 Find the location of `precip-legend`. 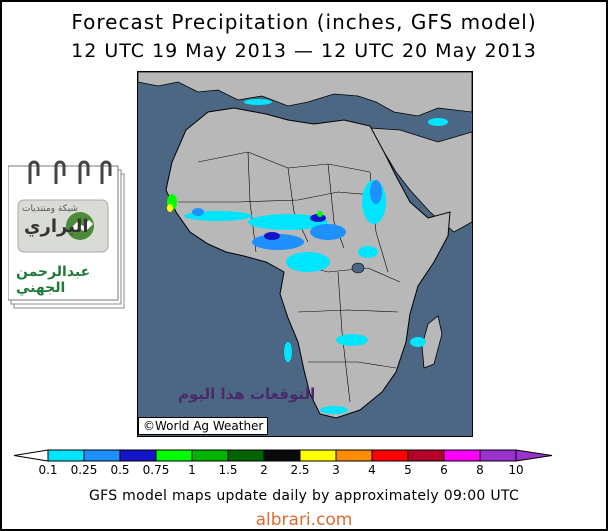

precip-legend is located at coordinates (283, 455).